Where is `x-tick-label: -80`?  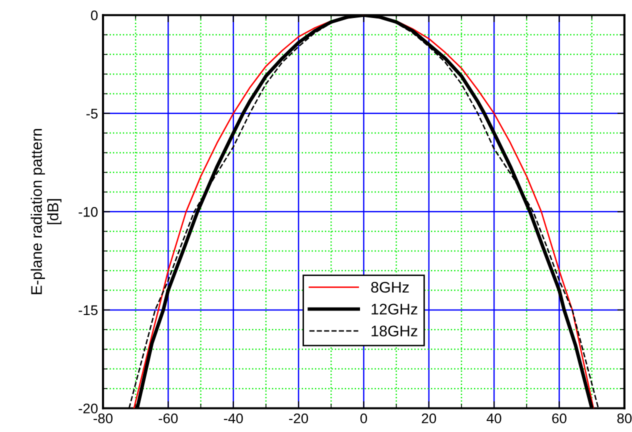 x-tick-label: -80 is located at coordinates (103, 418).